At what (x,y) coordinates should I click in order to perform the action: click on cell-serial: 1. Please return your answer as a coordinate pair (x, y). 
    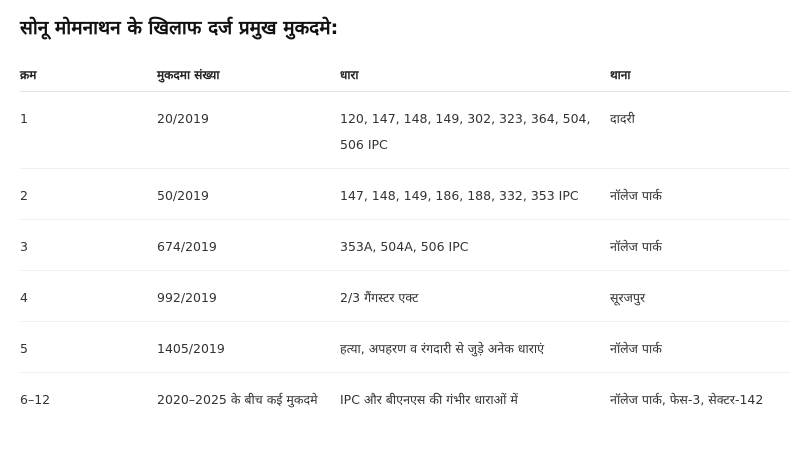
    Looking at the image, I should click on (88, 130).